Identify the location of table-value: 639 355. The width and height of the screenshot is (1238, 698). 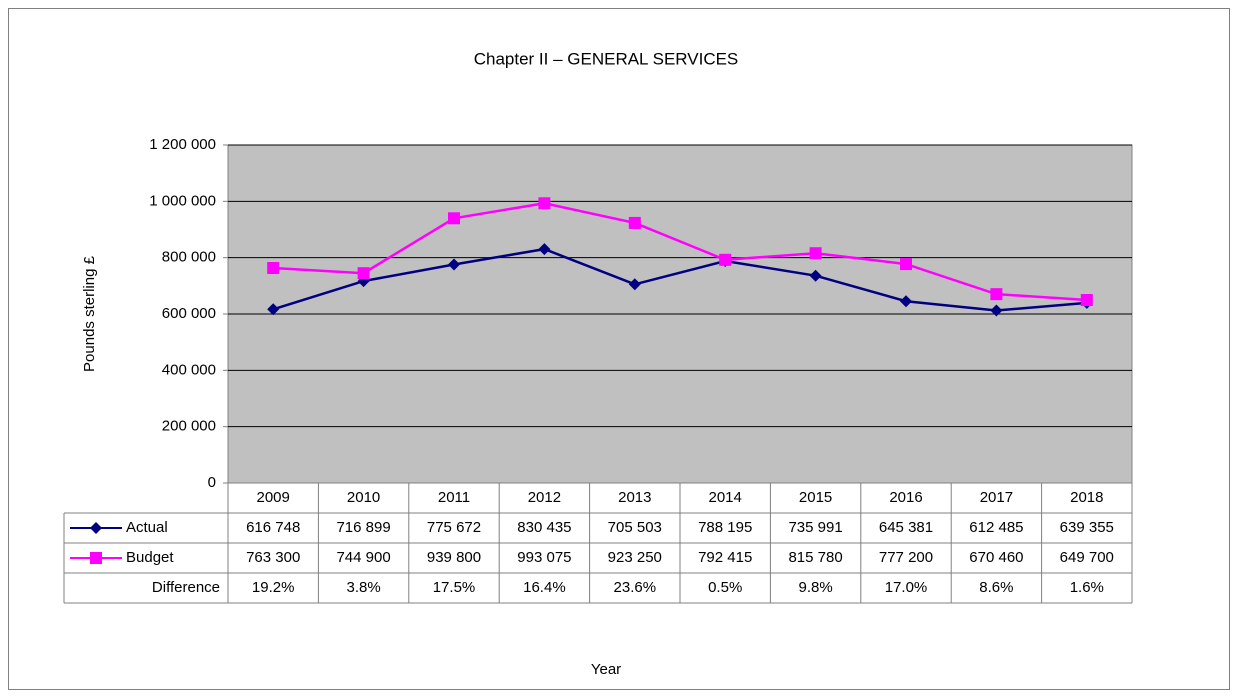
(1087, 527).